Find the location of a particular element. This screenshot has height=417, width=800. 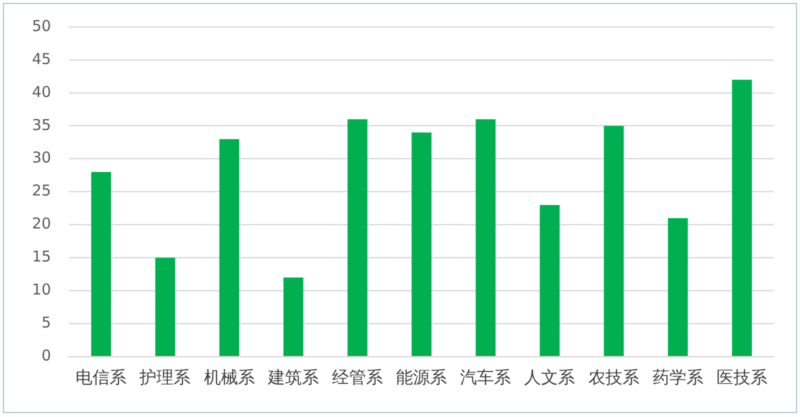

x-tick-label: 汽车系 is located at coordinates (486, 378).